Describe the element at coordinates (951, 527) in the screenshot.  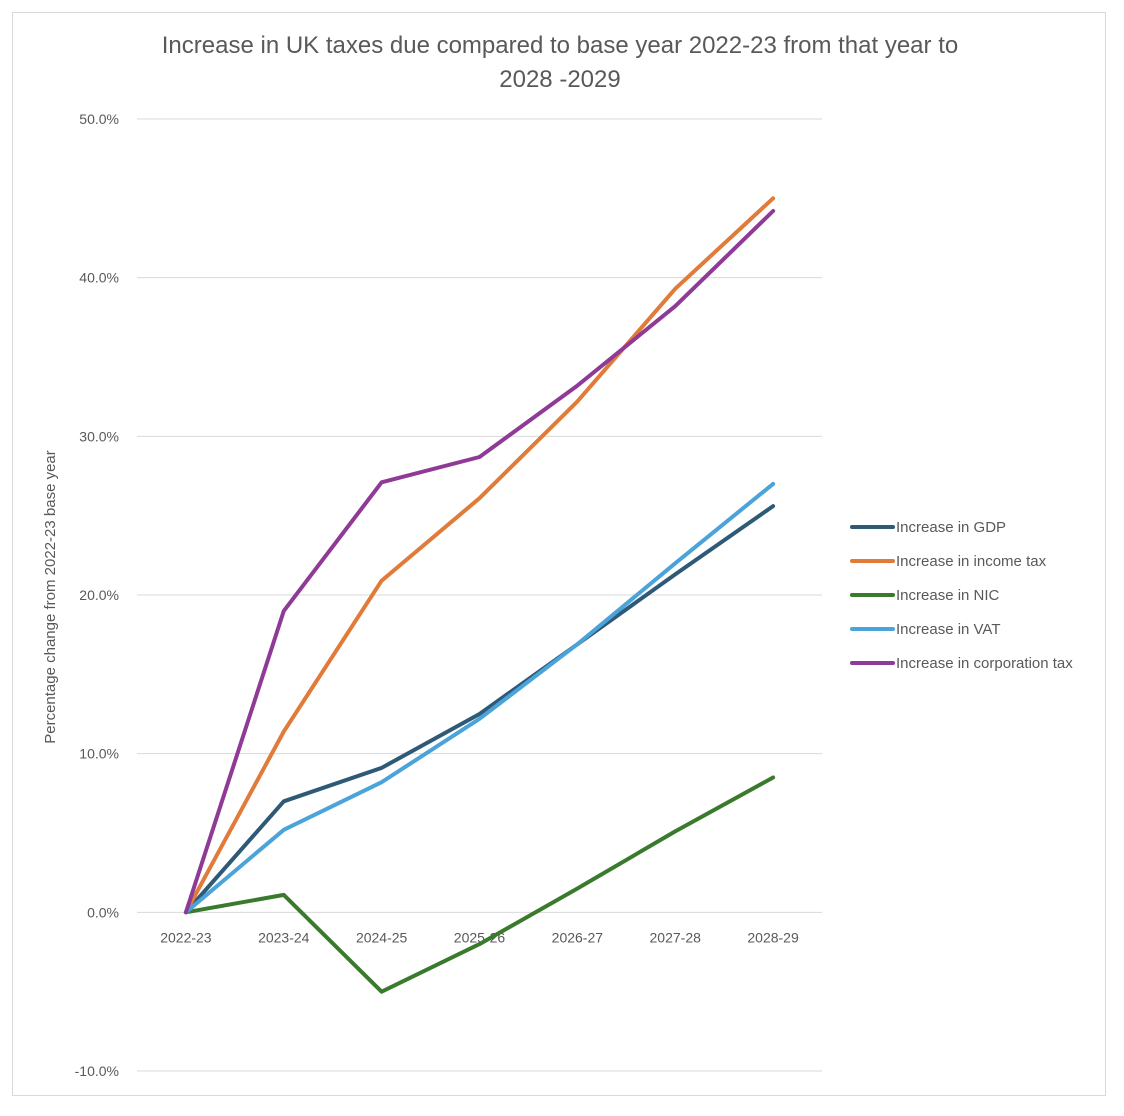
I see `legend-label: Increase in GDP` at that location.